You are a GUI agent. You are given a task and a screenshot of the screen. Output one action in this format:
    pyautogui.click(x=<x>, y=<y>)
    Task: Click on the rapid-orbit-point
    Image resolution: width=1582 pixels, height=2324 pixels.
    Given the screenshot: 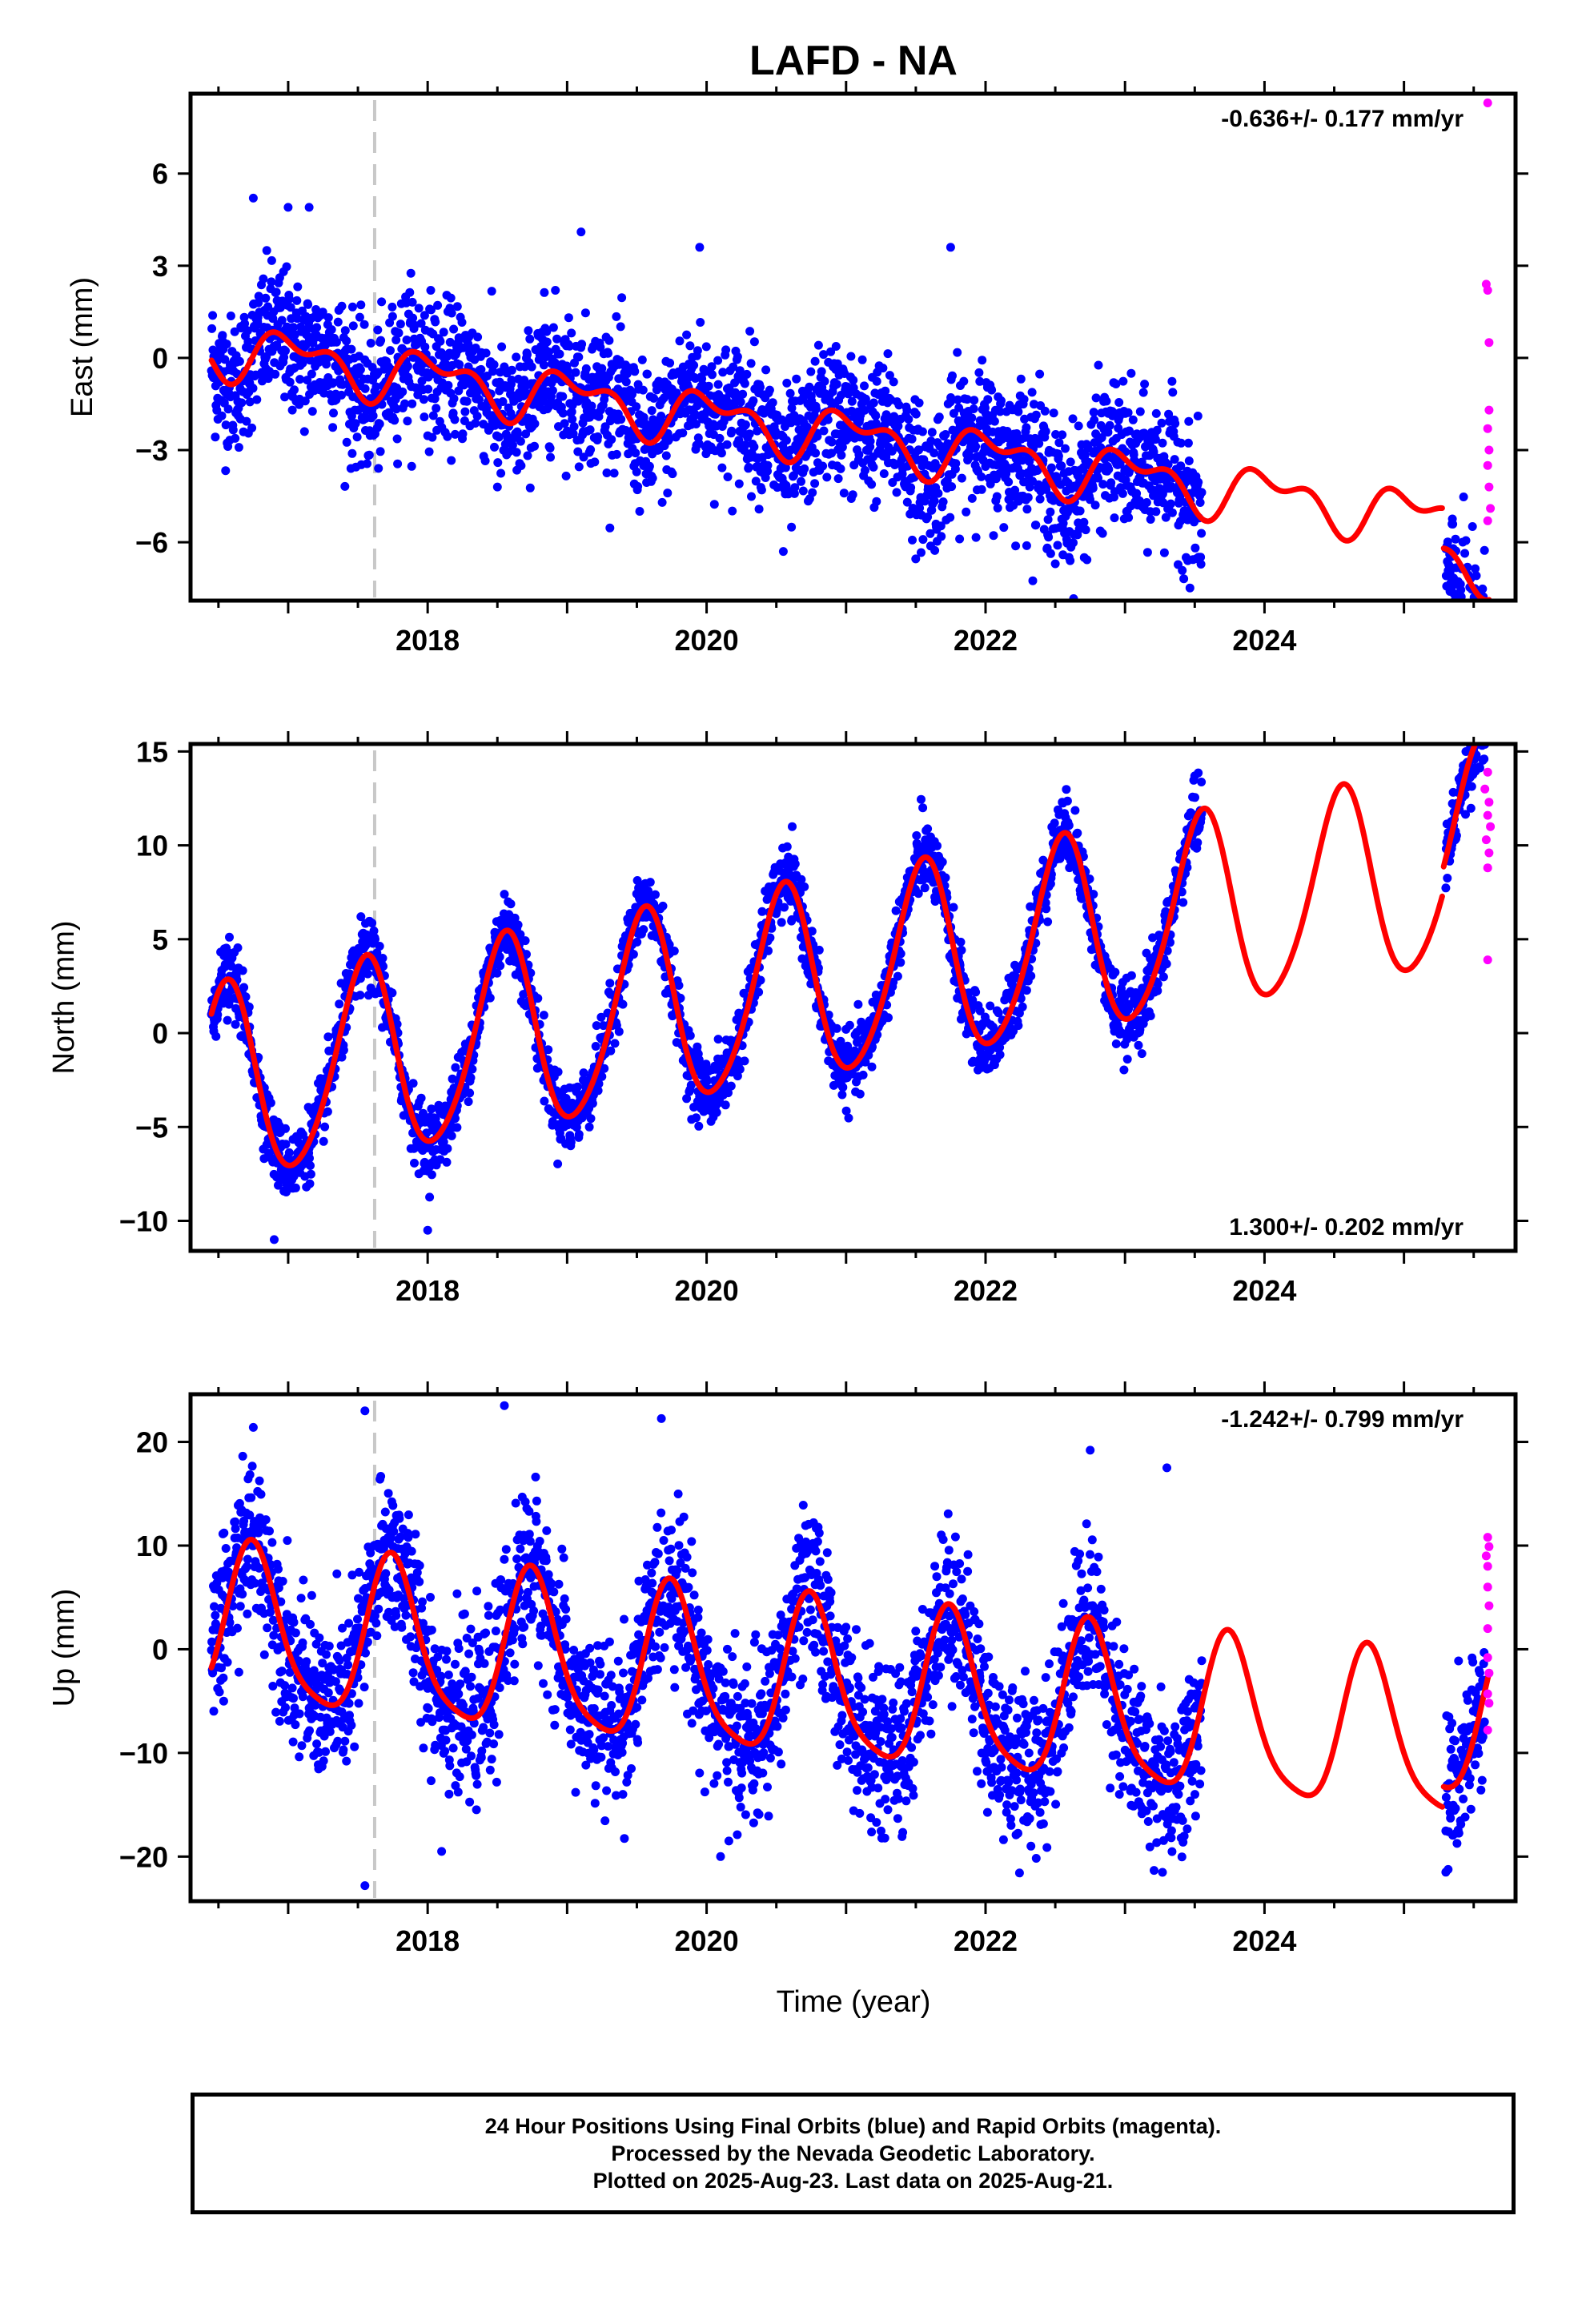 What is the action you would take?
    pyautogui.click(x=1488, y=429)
    